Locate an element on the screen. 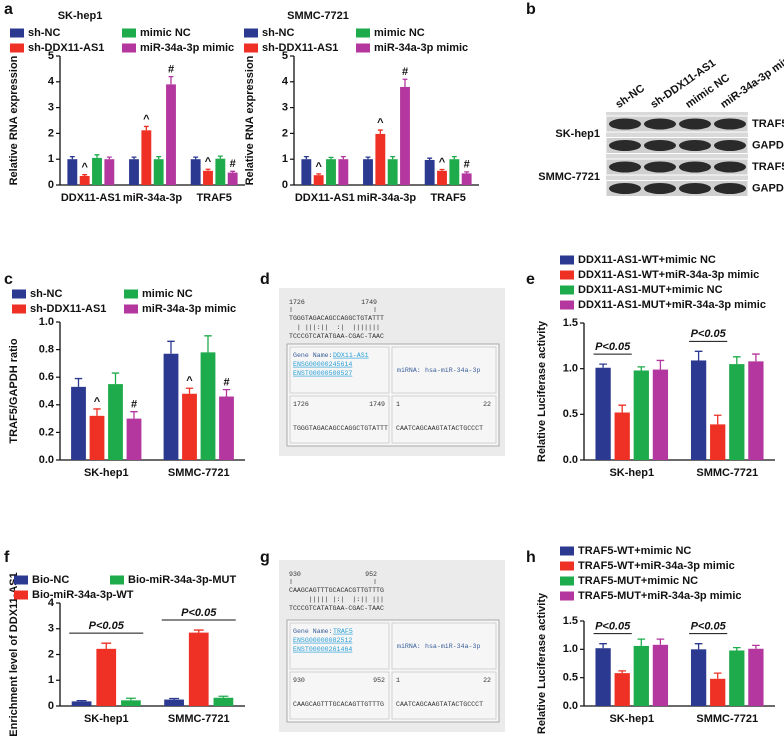 The image size is (784, 741). y-tick-label: 1 is located at coordinates (51, 680).